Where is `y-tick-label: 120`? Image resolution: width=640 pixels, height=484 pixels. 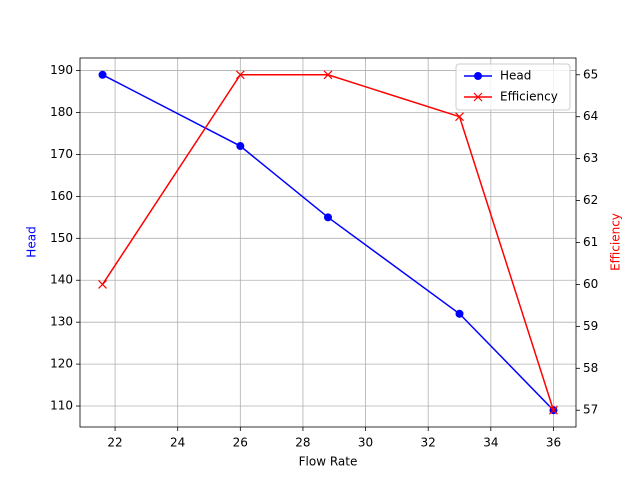
y-tick-label: 120 is located at coordinates (61, 364).